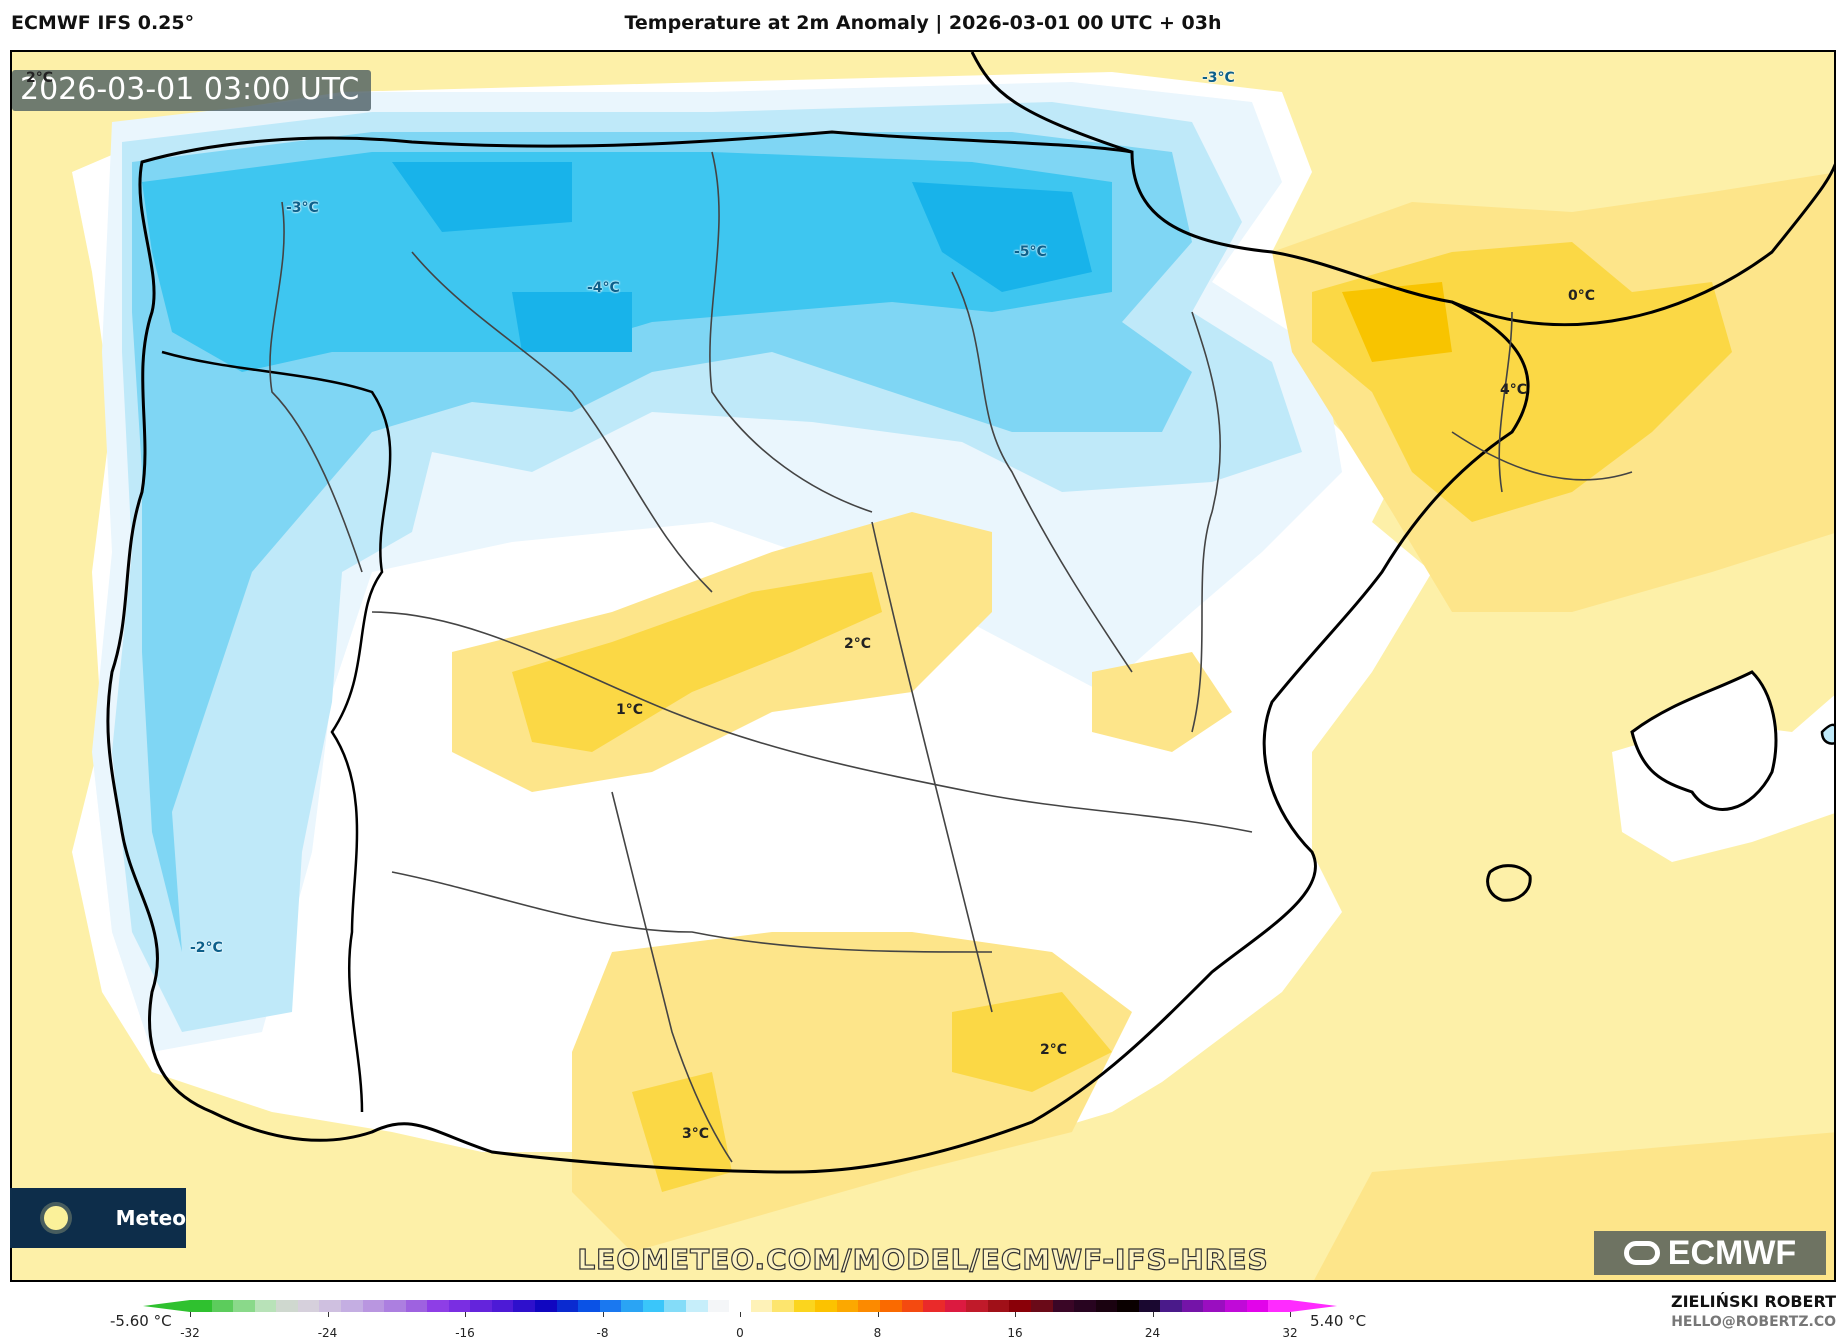 The height and width of the screenshot is (1340, 1846). I want to click on portugal-border, so click(276, 731).